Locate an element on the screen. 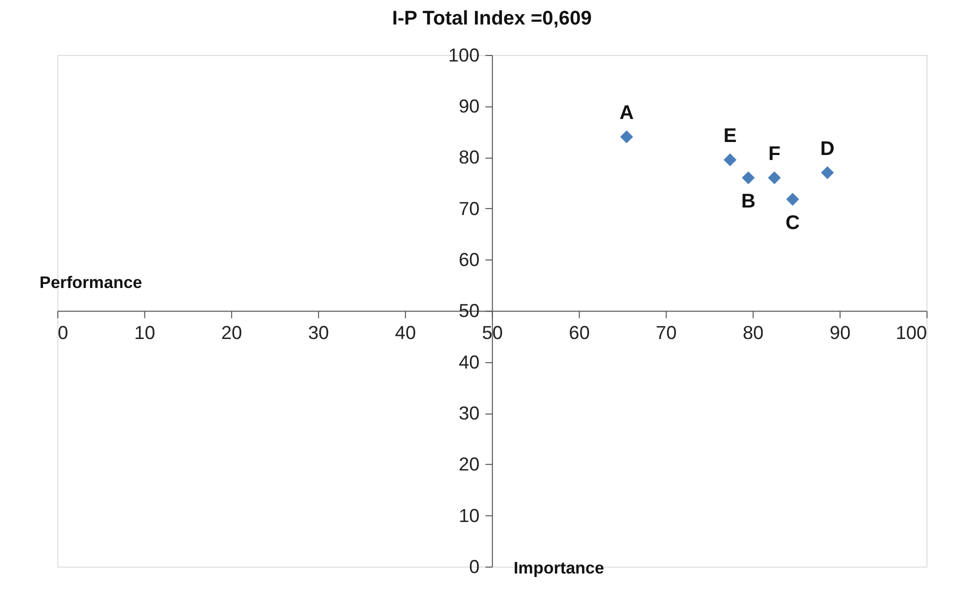 The height and width of the screenshot is (610, 967). x-tick-label: 30 is located at coordinates (318, 332).